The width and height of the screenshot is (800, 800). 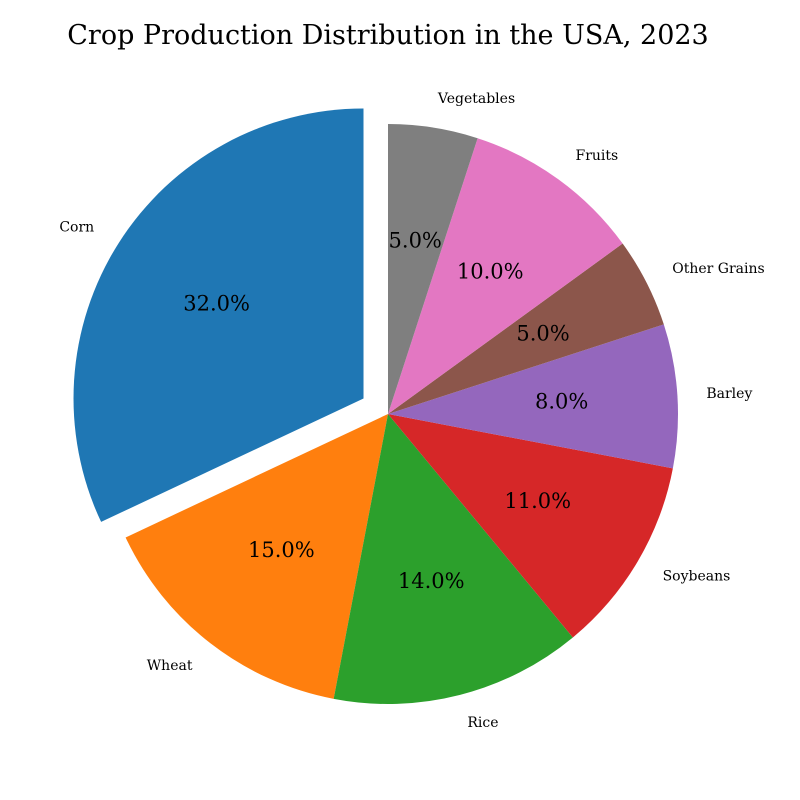 I want to click on pie-slice-barley, so click(x=533, y=396).